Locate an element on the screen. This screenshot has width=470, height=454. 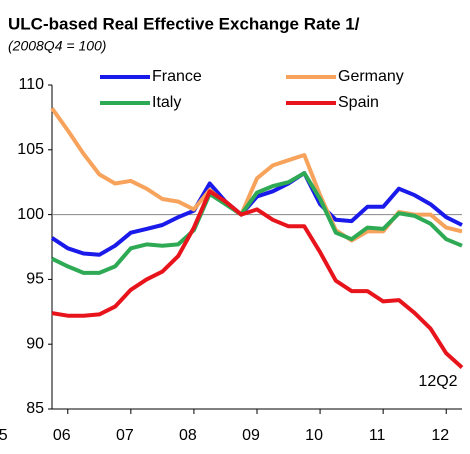
legend-label: Germany is located at coordinates (371, 76).